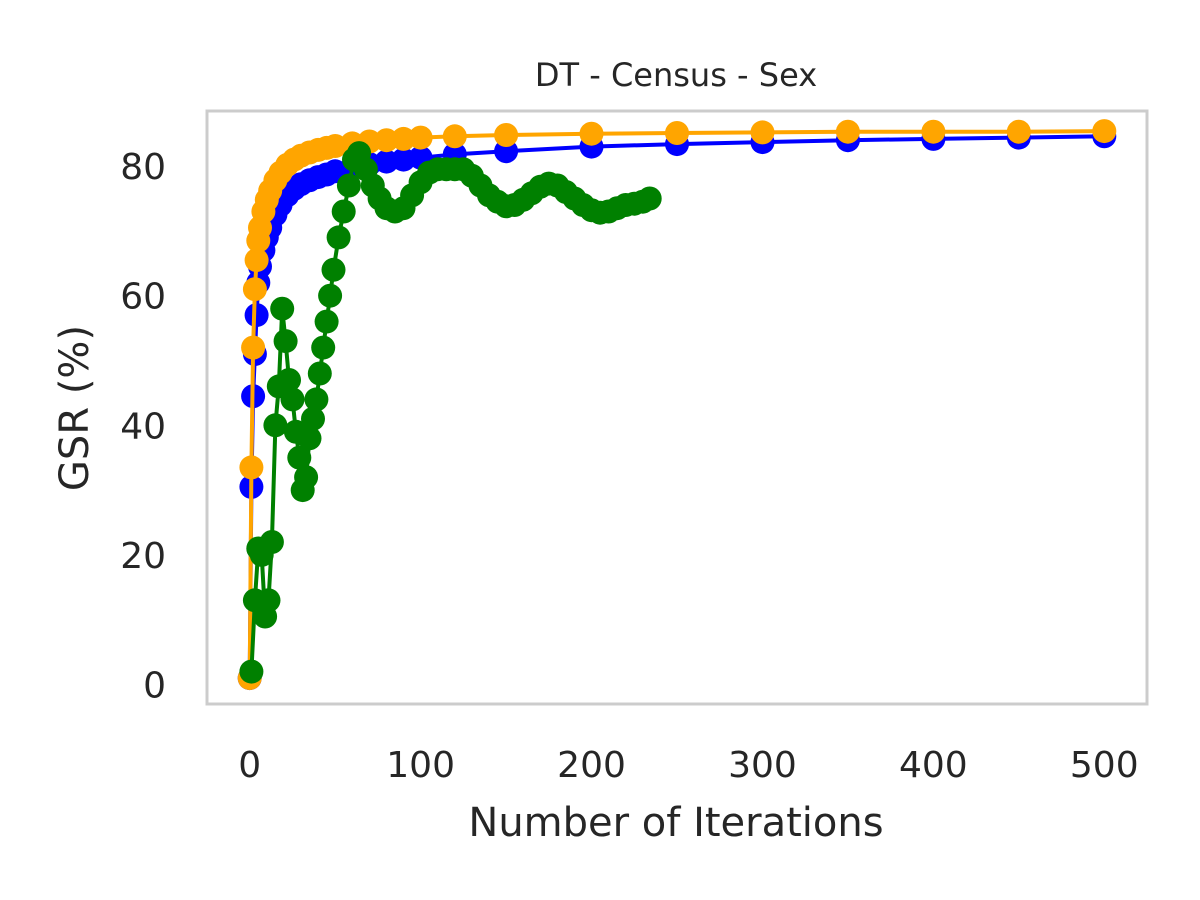 Image resolution: width=1200 pixels, height=900 pixels. What do you see at coordinates (143, 297) in the screenshot?
I see `y-tick-label: 60` at bounding box center [143, 297].